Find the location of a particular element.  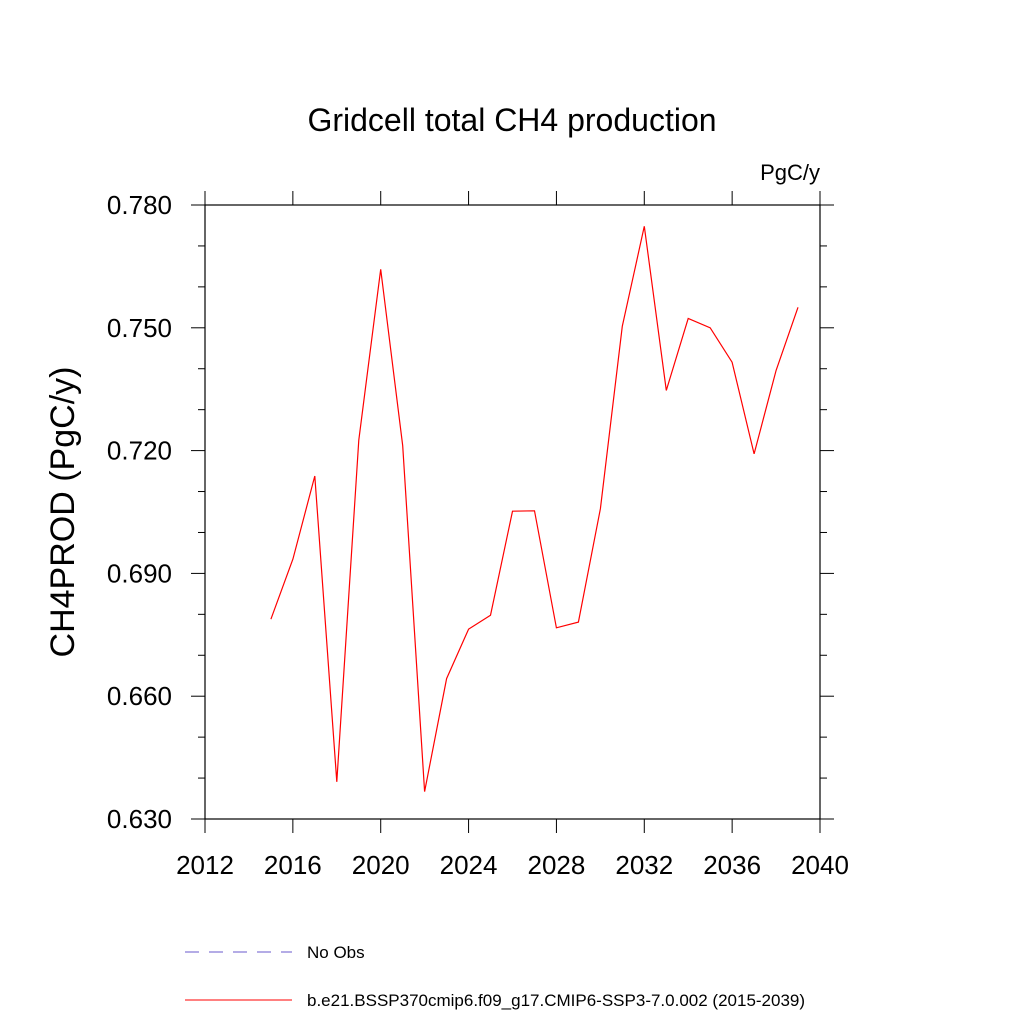

y-axis-label: CH4PROD (PgC/y) is located at coordinates (63, 512).